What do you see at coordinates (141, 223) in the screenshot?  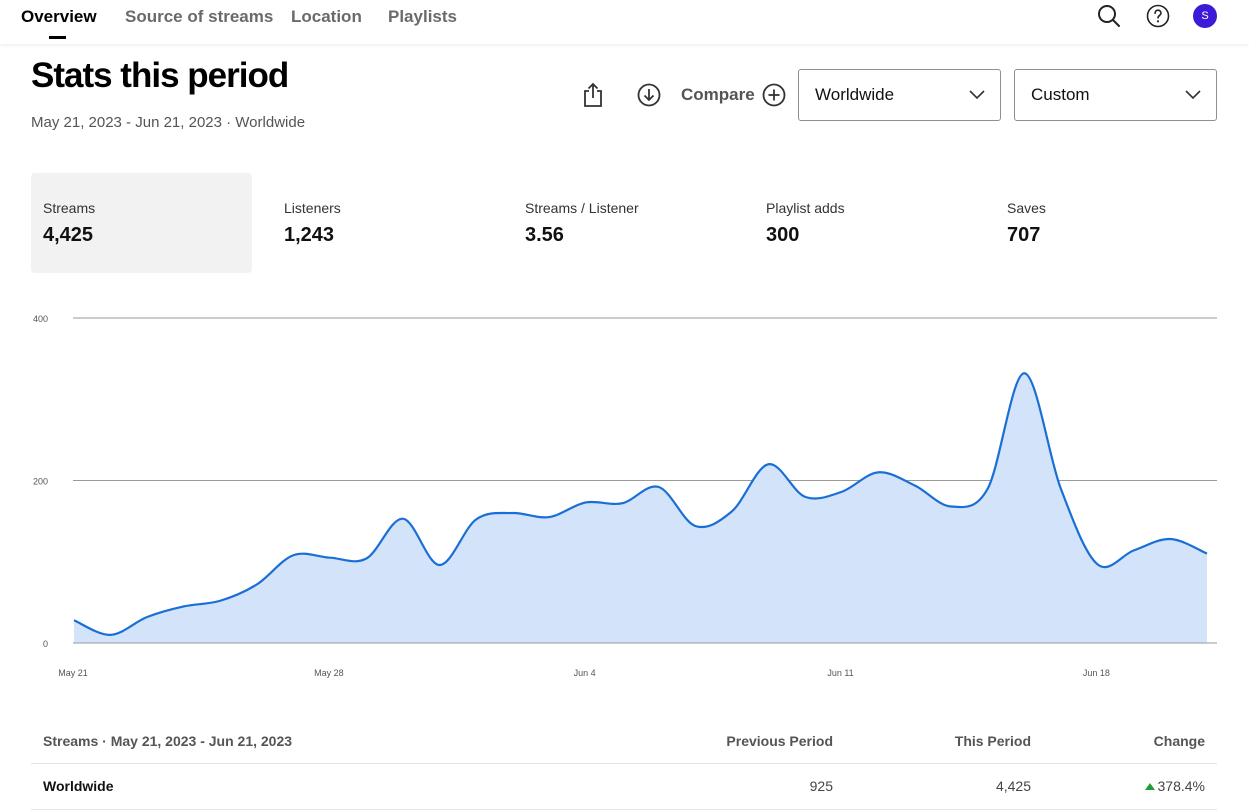 I see `stat-card-streams: Streams 4,425` at bounding box center [141, 223].